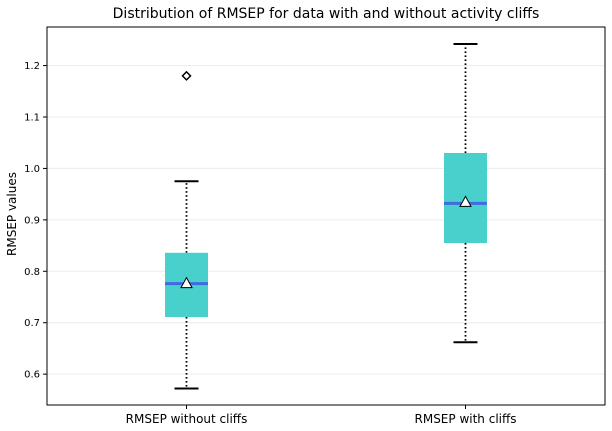  I want to click on y-axis-label: RMSEP values, so click(12, 214).